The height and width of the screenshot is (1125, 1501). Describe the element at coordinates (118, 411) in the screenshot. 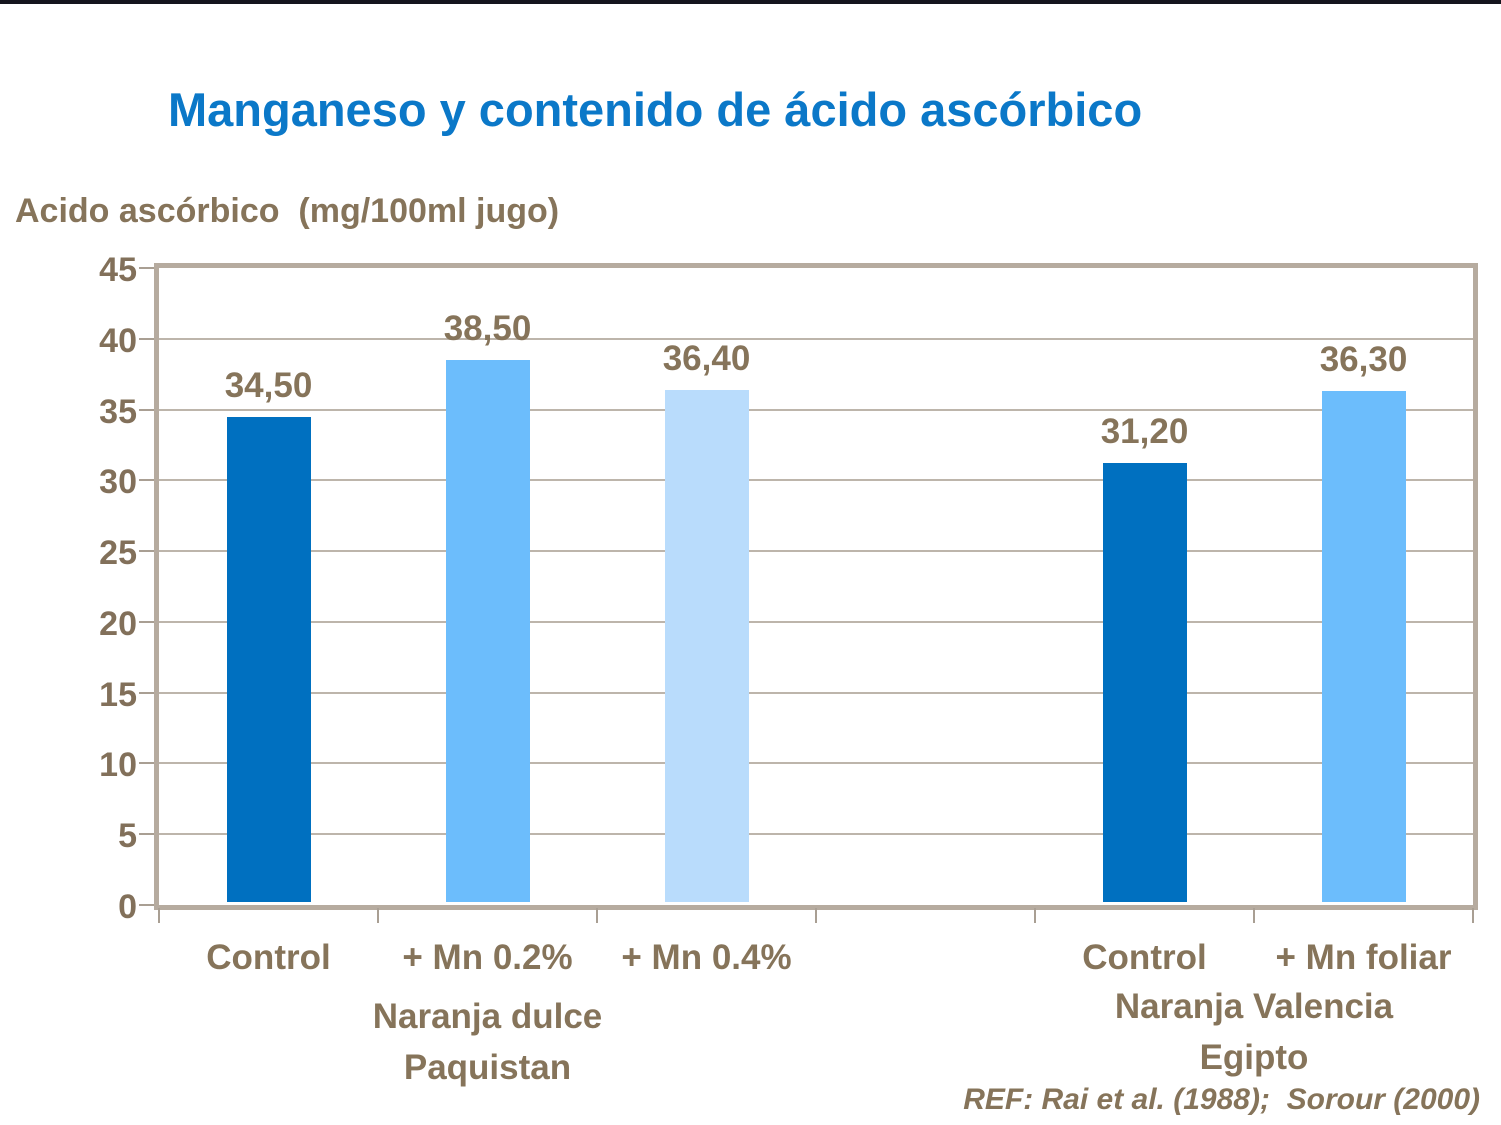

I see `y-tick-label: 35` at that location.